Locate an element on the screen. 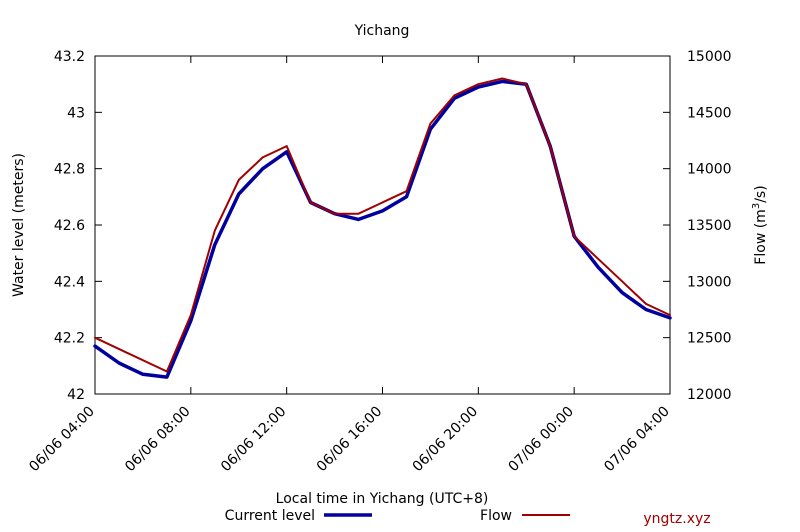 The image size is (800, 532). x-tick-label: 06/06 16:00 is located at coordinates (350, 440).